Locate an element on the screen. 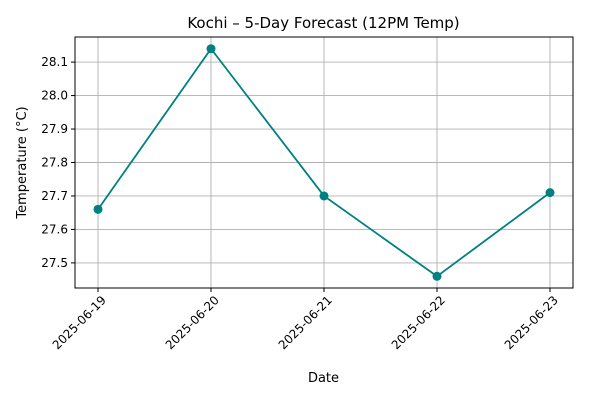 This screenshot has width=600, height=400. x-axis-label: Date is located at coordinates (323, 378).